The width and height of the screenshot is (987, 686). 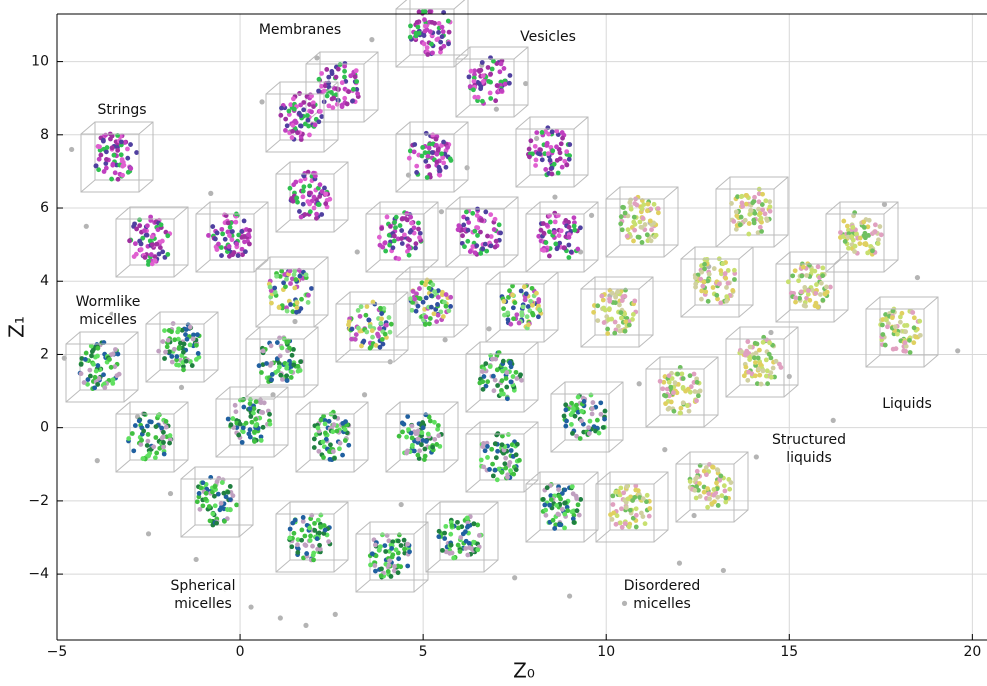 I want to click on annotation: Wormlike, so click(x=108, y=302).